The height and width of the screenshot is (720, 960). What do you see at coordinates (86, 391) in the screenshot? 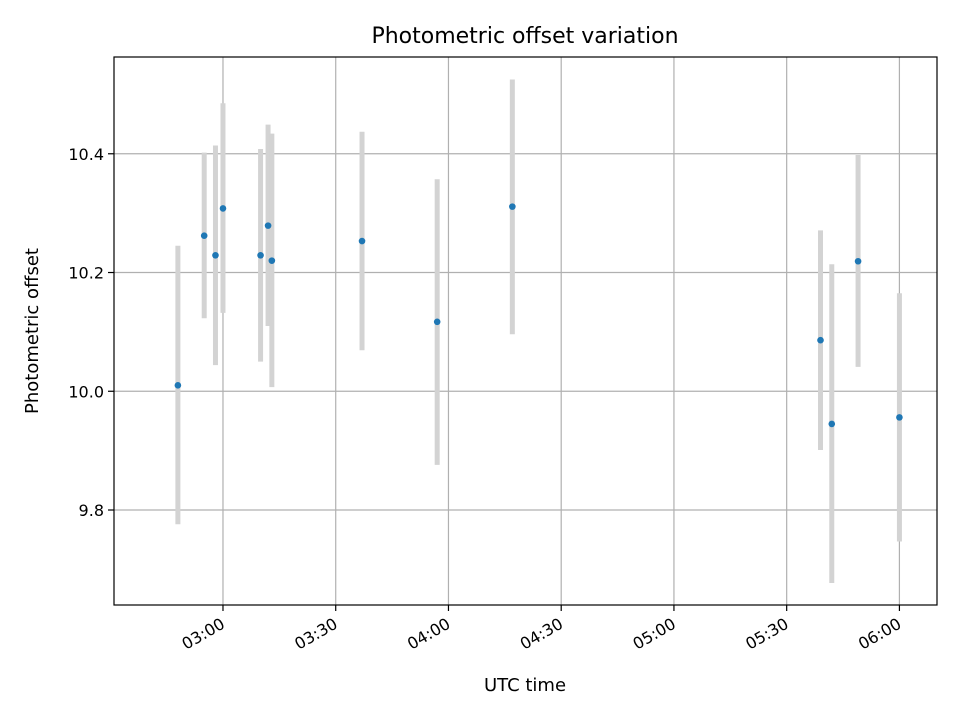
I see `y-tick-label: 10.0` at bounding box center [86, 391].